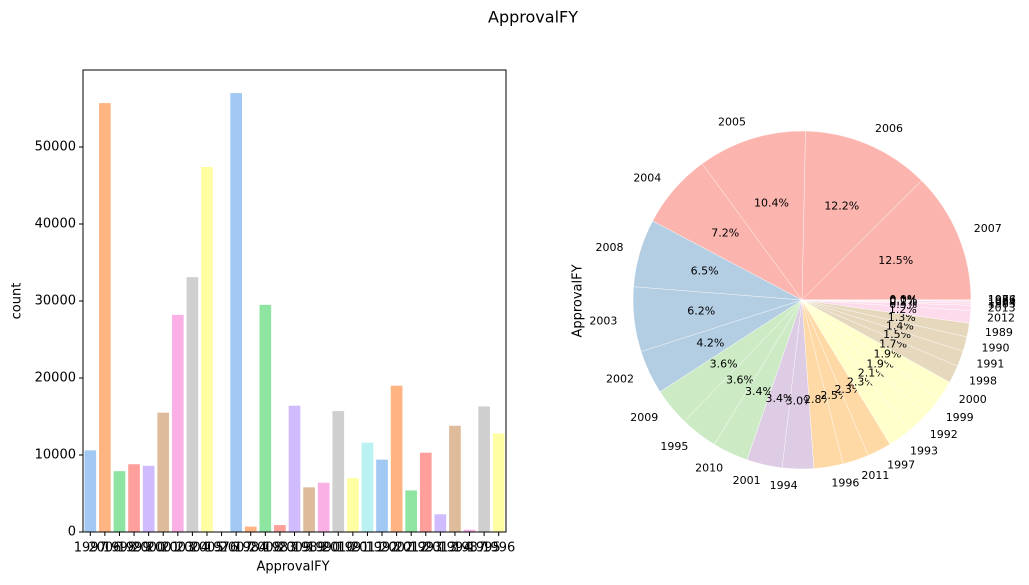  Describe the element at coordinates (396, 548) in the screenshot. I see `x-tick-label: 2002` at that location.